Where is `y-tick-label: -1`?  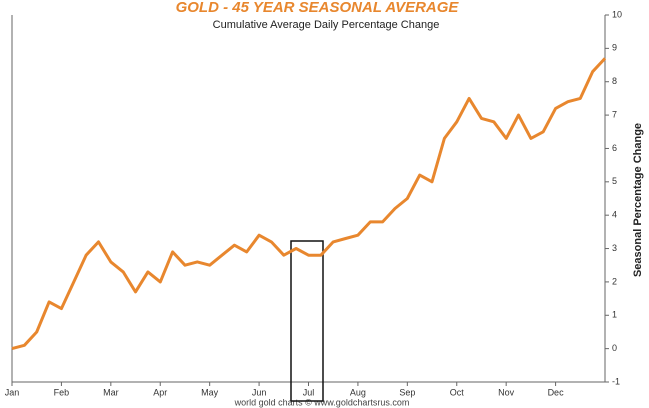 y-tick-label: -1 is located at coordinates (616, 381).